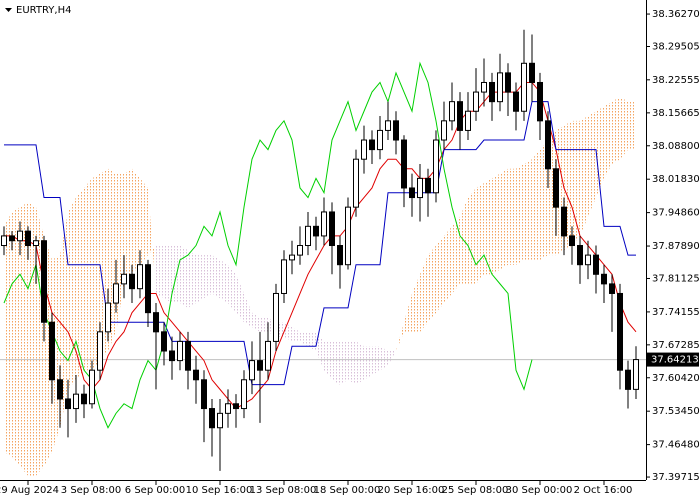 The width and height of the screenshot is (700, 500). What do you see at coordinates (673, 359) in the screenshot?
I see `last-price-box` at bounding box center [673, 359].